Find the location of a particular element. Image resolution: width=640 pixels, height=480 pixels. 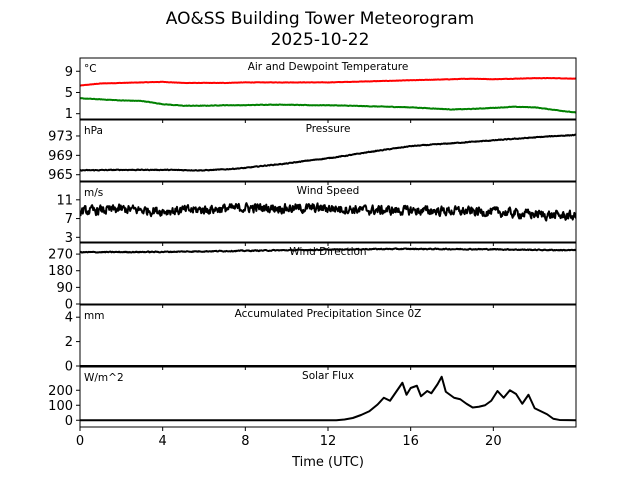

series-line-wind-direction is located at coordinates (328, 250).